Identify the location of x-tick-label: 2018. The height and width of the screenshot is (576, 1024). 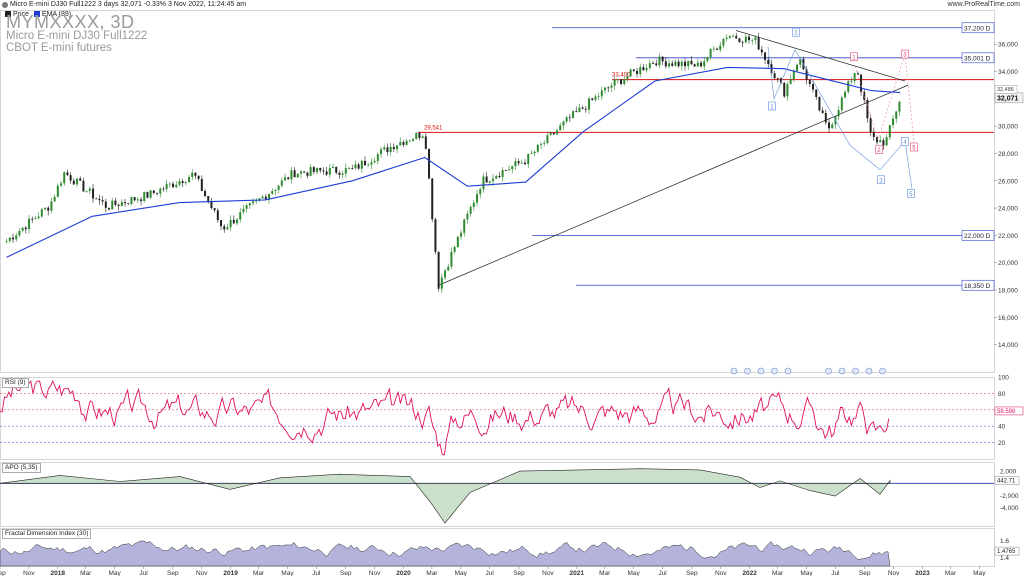
(58, 573).